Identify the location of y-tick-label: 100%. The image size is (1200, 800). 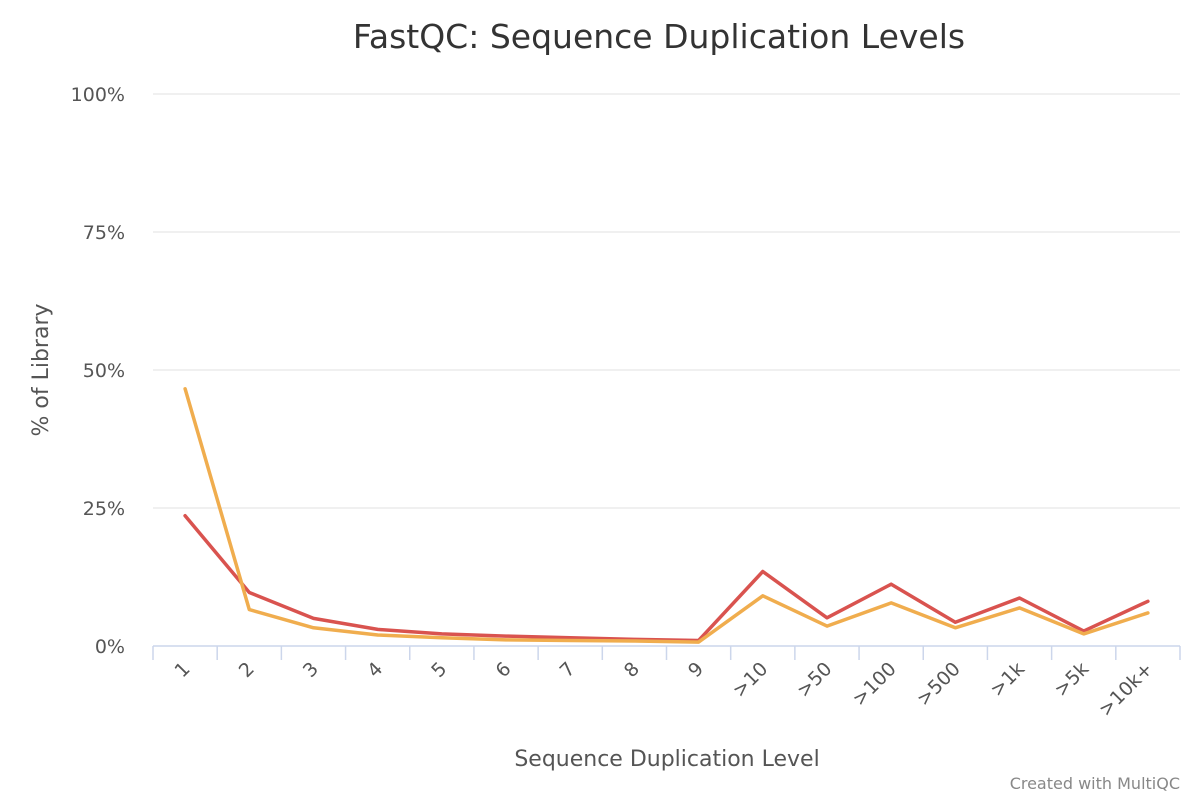
(98, 95).